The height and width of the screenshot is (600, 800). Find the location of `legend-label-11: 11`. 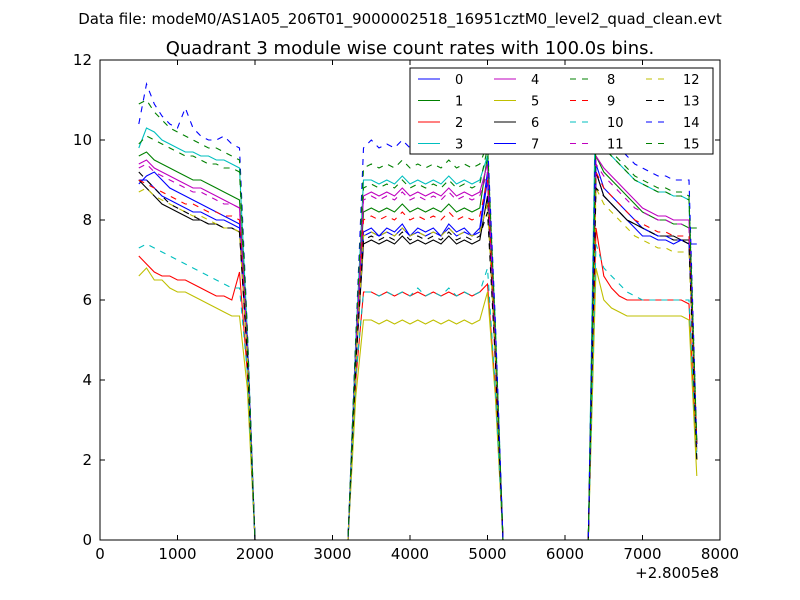

legend-label-11: 11 is located at coordinates (615, 145).